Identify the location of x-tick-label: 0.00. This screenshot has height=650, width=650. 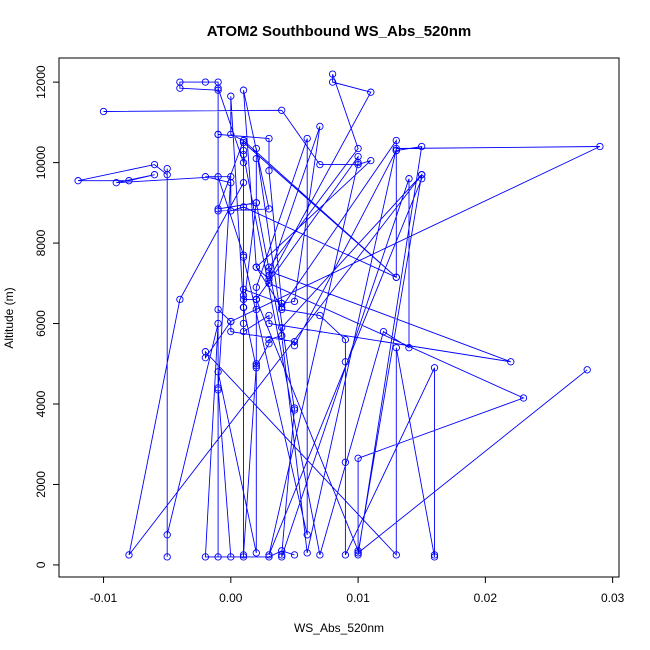
(231, 598).